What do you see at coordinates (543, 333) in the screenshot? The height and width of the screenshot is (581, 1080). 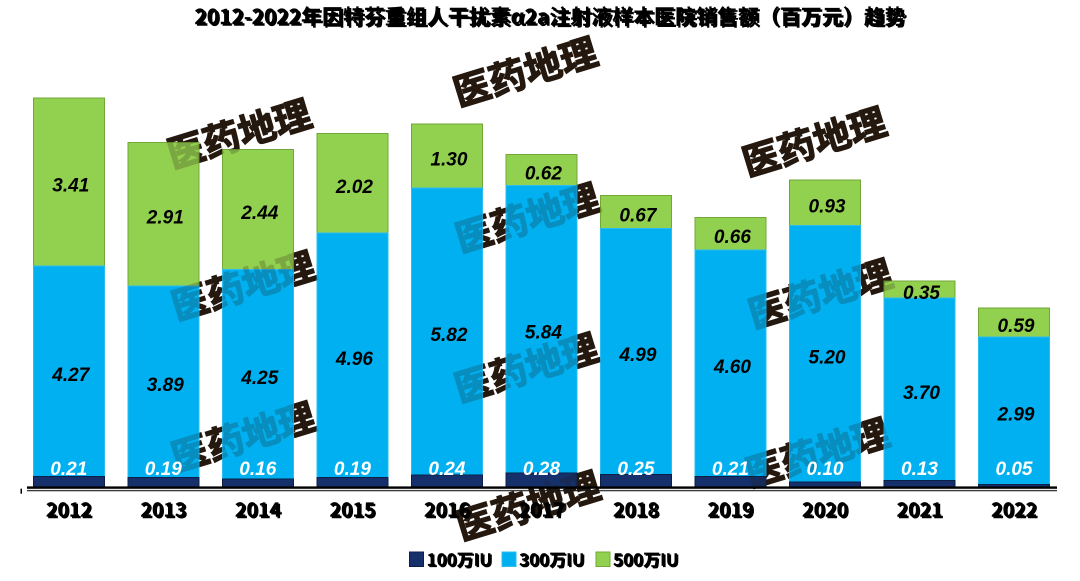 I see `svg-text: 5.84` at bounding box center [543, 333].